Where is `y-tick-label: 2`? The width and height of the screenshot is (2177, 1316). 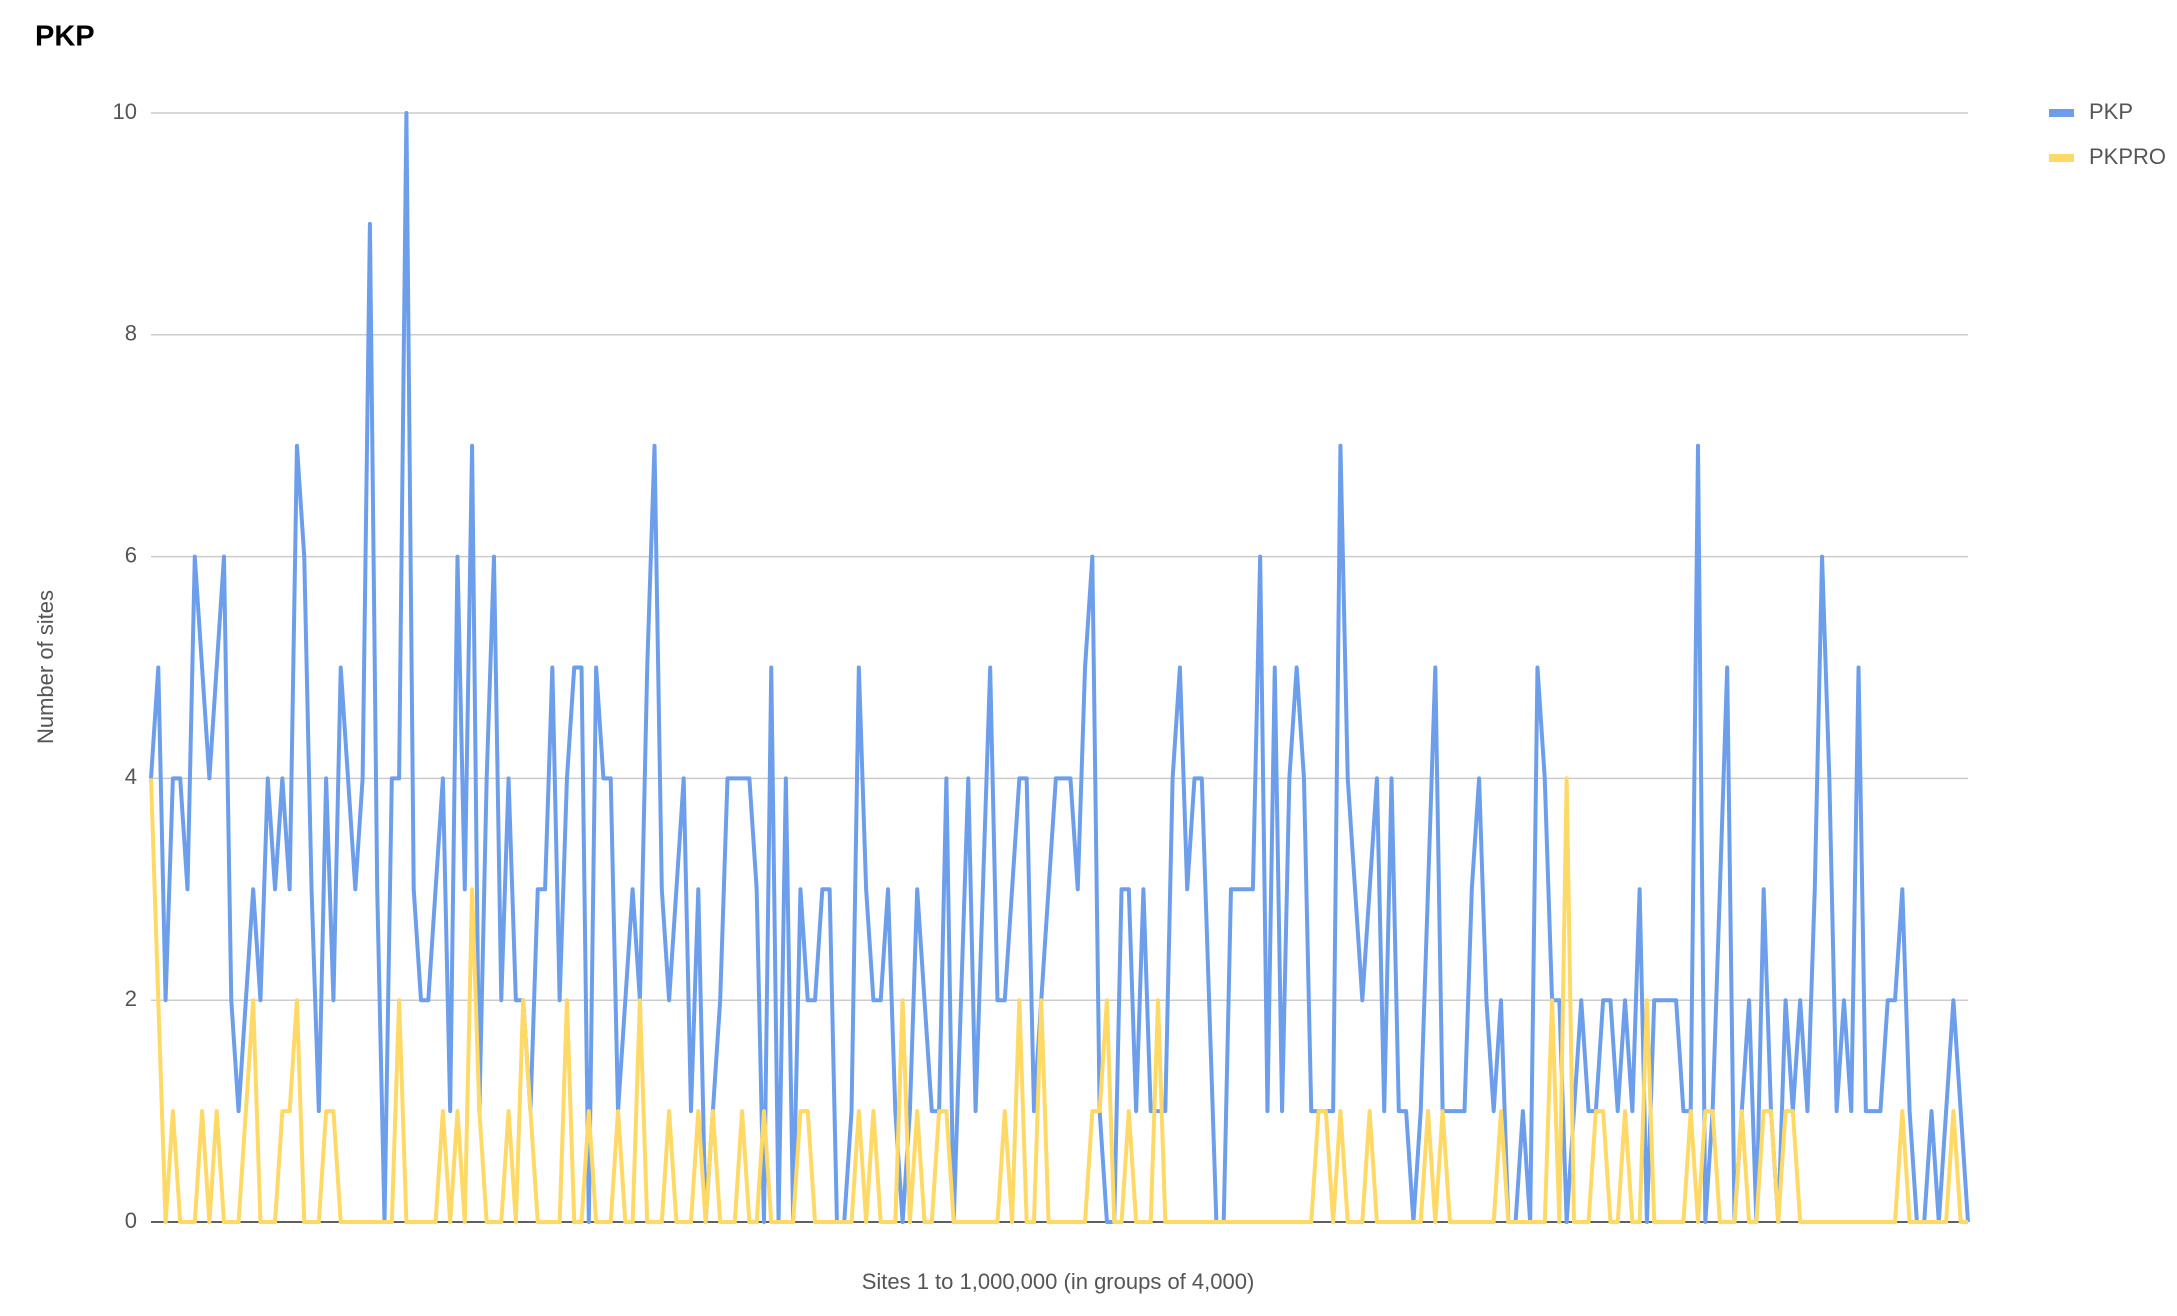 y-tick-label: 2 is located at coordinates (131, 998).